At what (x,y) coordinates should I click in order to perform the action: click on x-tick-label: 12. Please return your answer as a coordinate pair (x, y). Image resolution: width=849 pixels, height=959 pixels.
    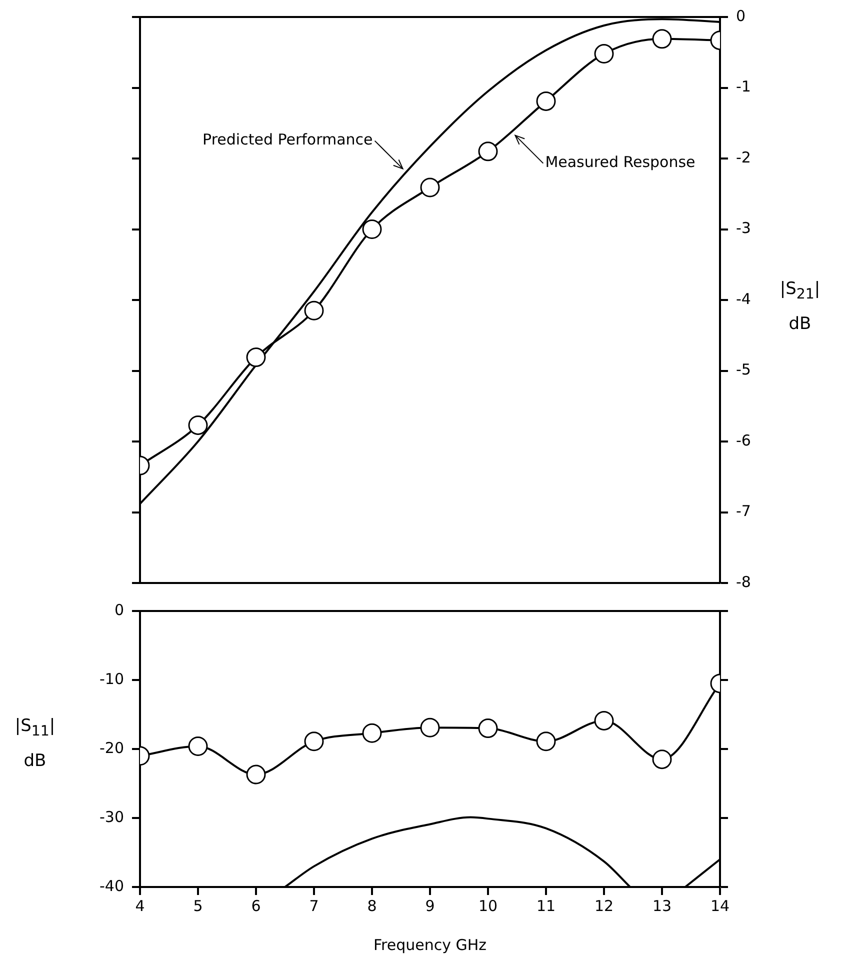
    Looking at the image, I should click on (604, 905).